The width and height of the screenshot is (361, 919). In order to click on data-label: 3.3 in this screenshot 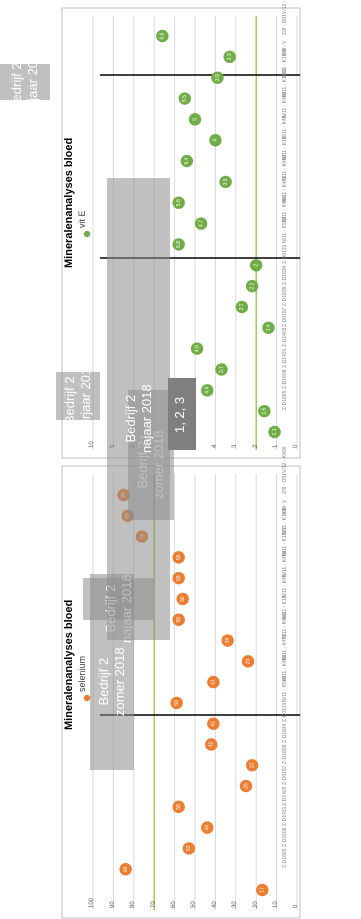, I will do `click(230, 56)`.